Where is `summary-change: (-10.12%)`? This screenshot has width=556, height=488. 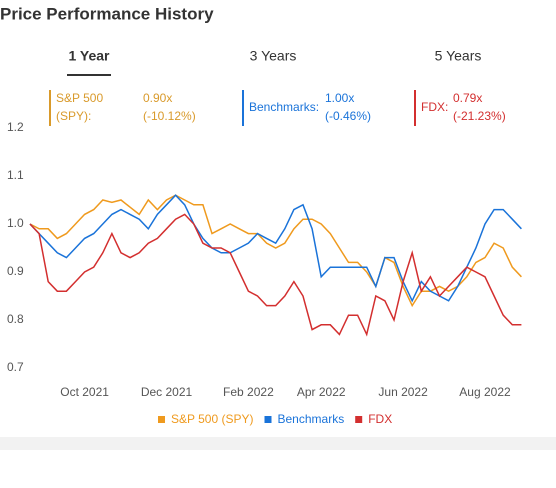 summary-change: (-10.12%) is located at coordinates (169, 116).